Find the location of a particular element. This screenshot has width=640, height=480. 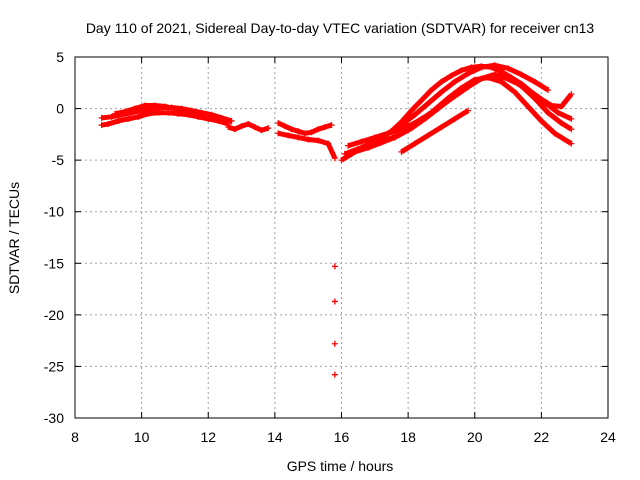

y-tick-label: -30 is located at coordinates (54, 418).